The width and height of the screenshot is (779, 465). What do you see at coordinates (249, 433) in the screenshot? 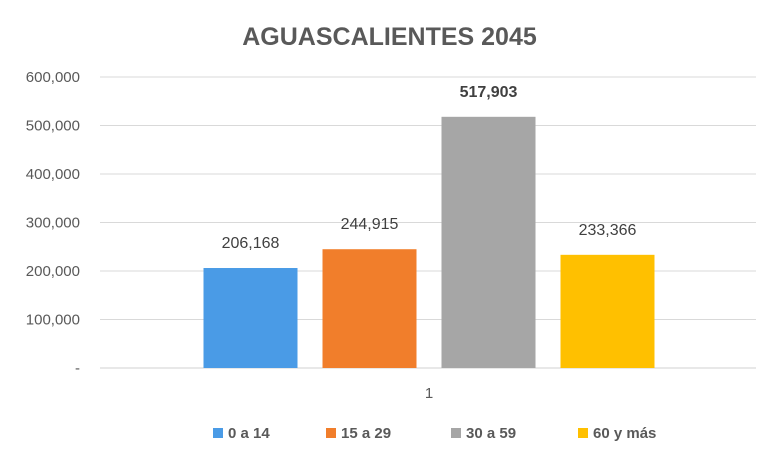
I see `legend-label: 0 a 14` at bounding box center [249, 433].